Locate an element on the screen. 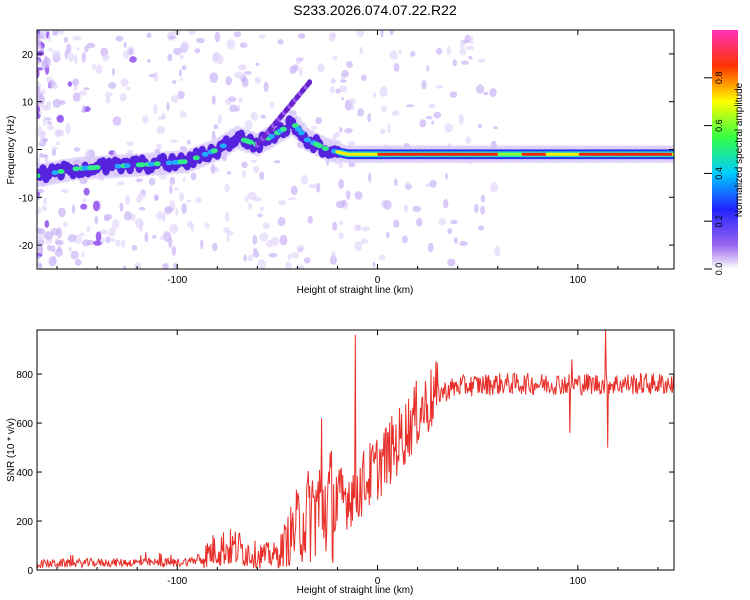 This screenshot has height=600, width=750. snr-x-tick-label: 0 is located at coordinates (378, 581).